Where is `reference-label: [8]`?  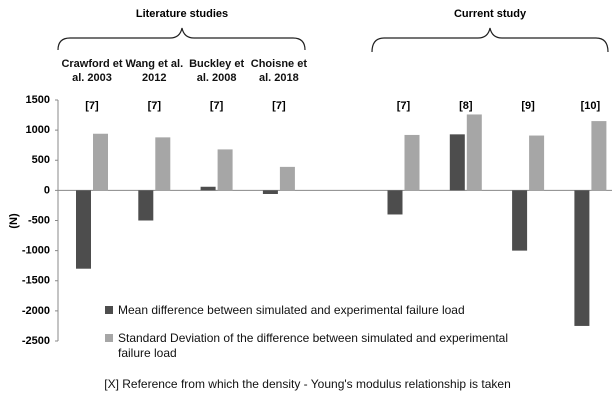
reference-label: [8] is located at coordinates (466, 106).